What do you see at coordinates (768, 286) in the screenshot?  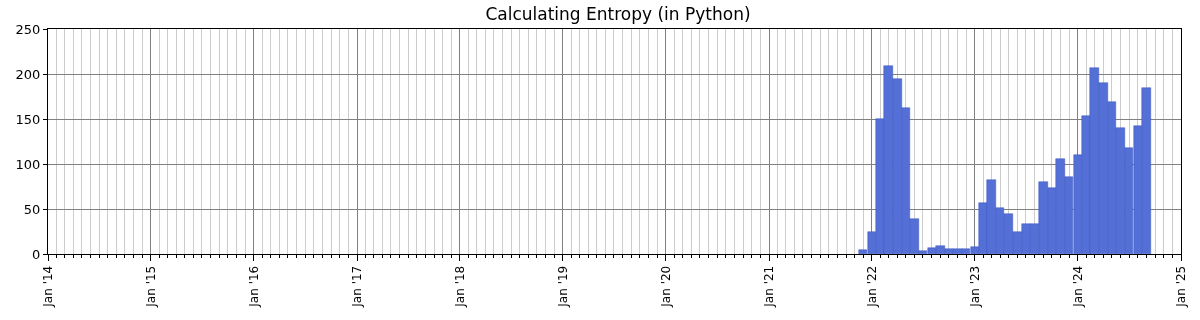 I see `x-tick-label: Jan '21` at bounding box center [768, 286].